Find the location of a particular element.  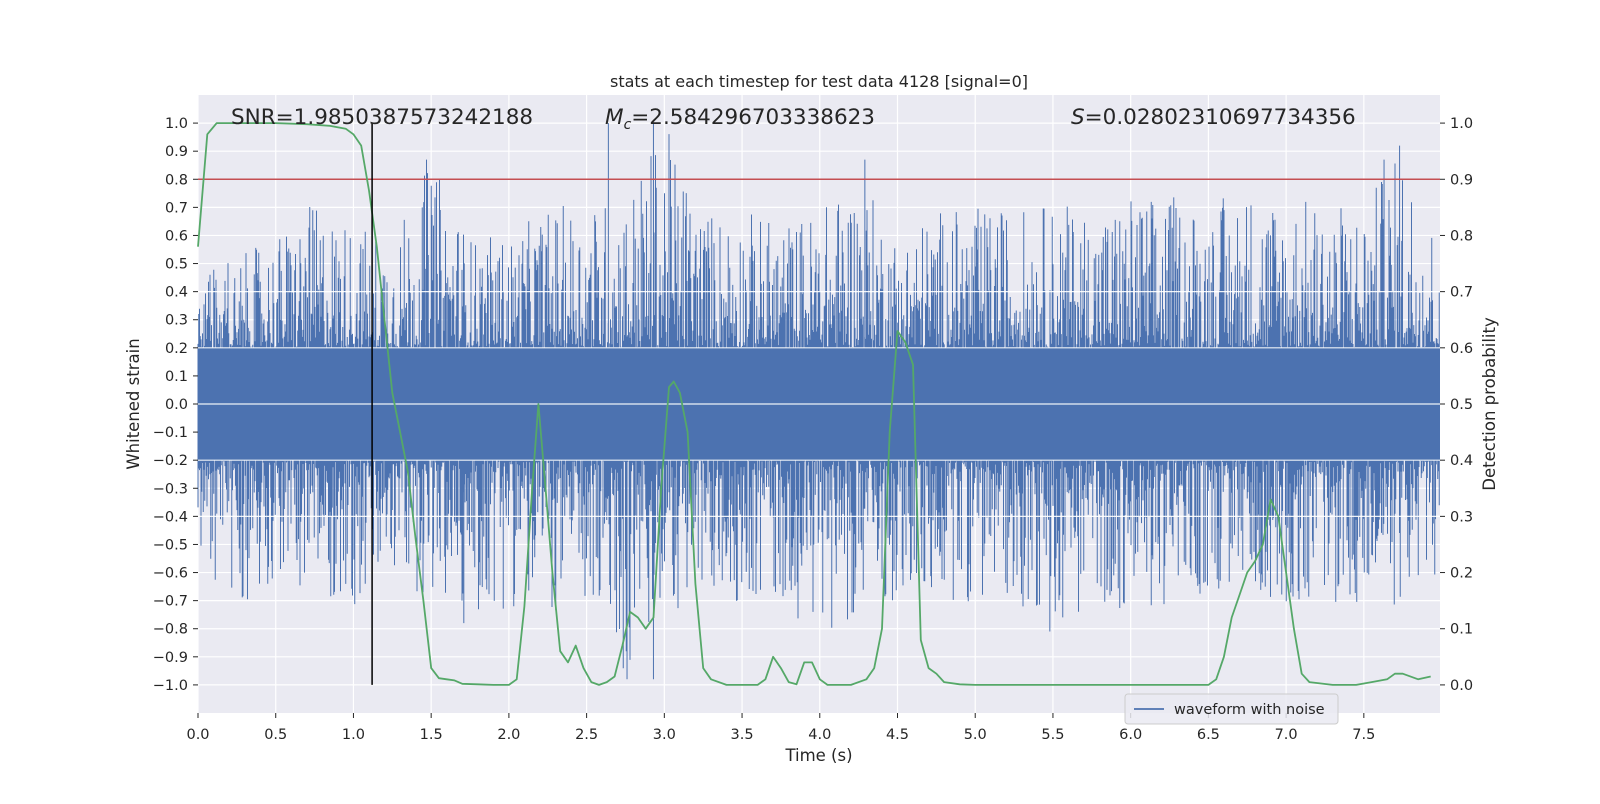

x-tick-label: 3.0 is located at coordinates (664, 735).